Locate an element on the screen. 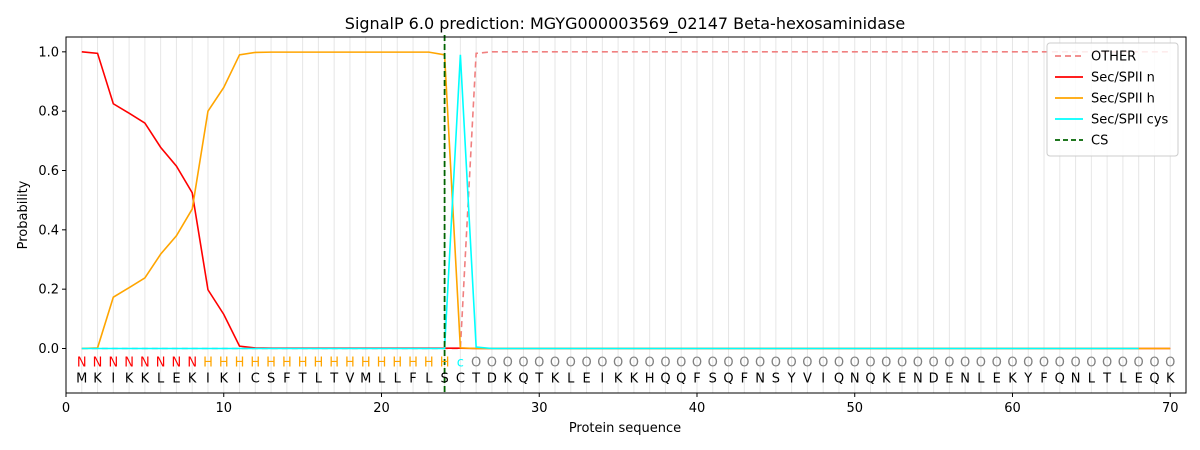 Image resolution: width=1200 pixels, height=450 pixels. legend-box is located at coordinates (1112, 99).